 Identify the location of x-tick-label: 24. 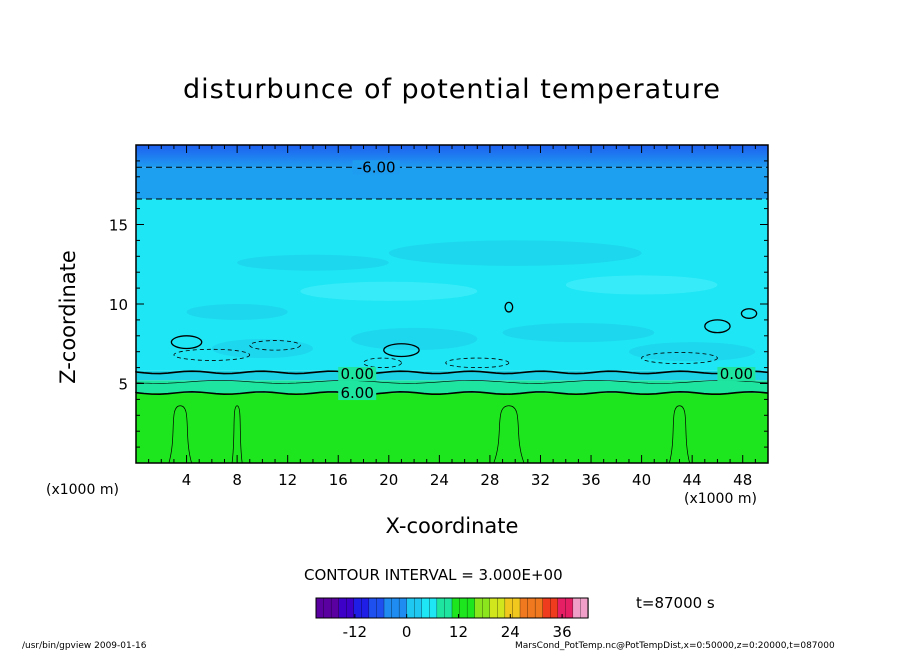
(439, 480).